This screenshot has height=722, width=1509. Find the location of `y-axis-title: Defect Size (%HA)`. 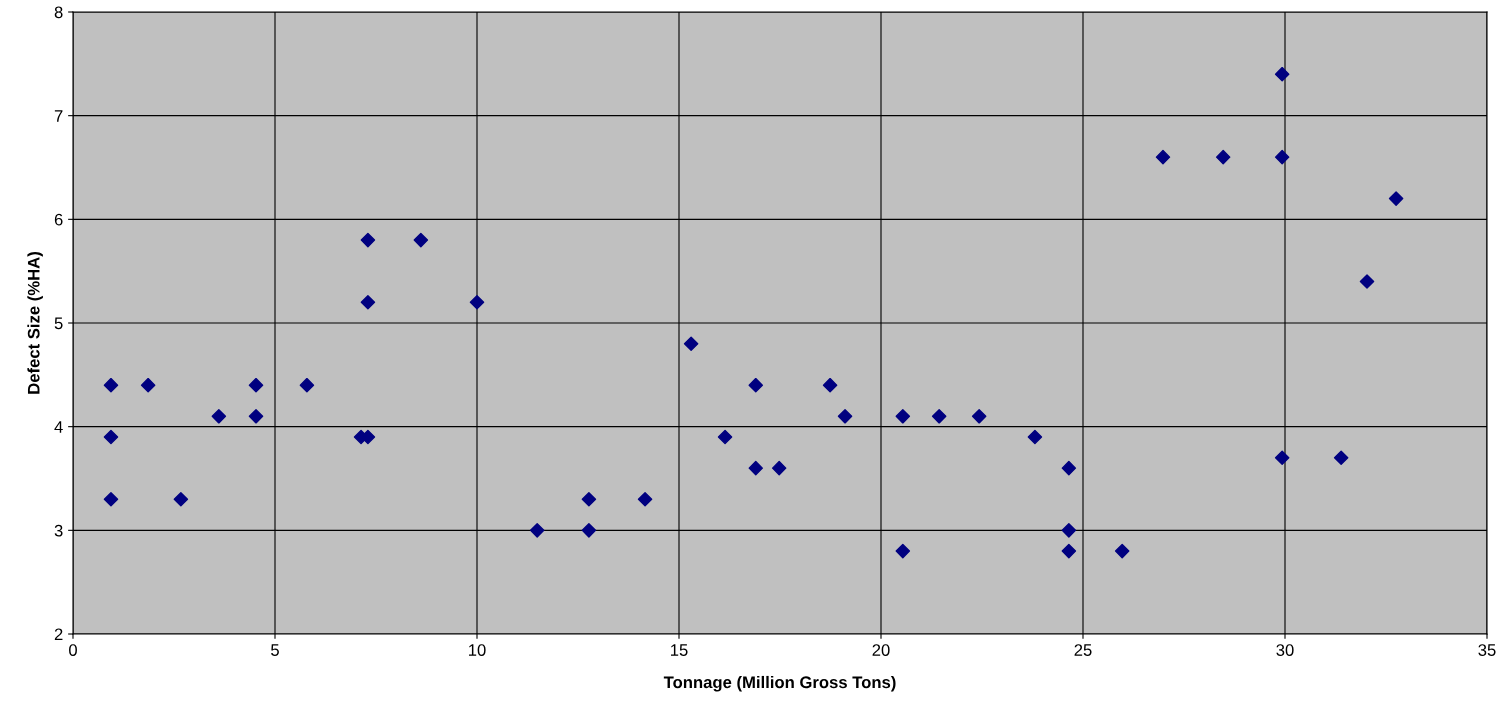

y-axis-title: Defect Size (%HA) is located at coordinates (35, 323).